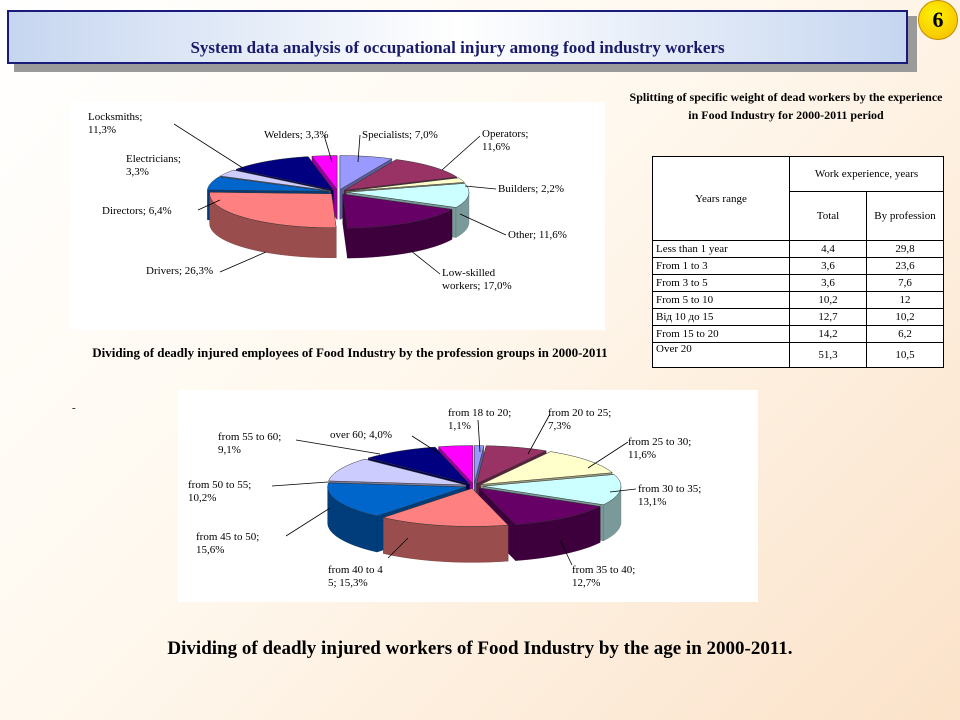  What do you see at coordinates (938, 20) in the screenshot?
I see `page-number-badge: 6` at bounding box center [938, 20].